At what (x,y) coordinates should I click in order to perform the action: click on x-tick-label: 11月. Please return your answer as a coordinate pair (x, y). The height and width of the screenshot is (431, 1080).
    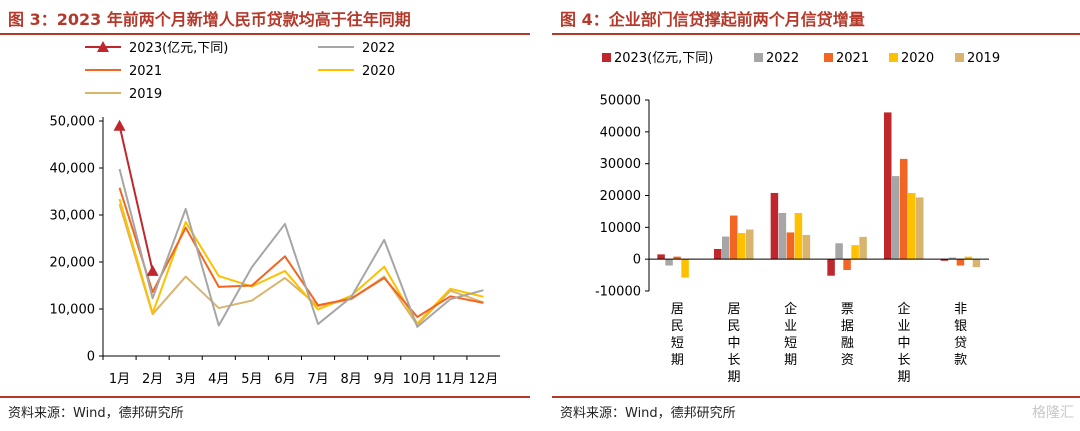
    Looking at the image, I should click on (451, 379).